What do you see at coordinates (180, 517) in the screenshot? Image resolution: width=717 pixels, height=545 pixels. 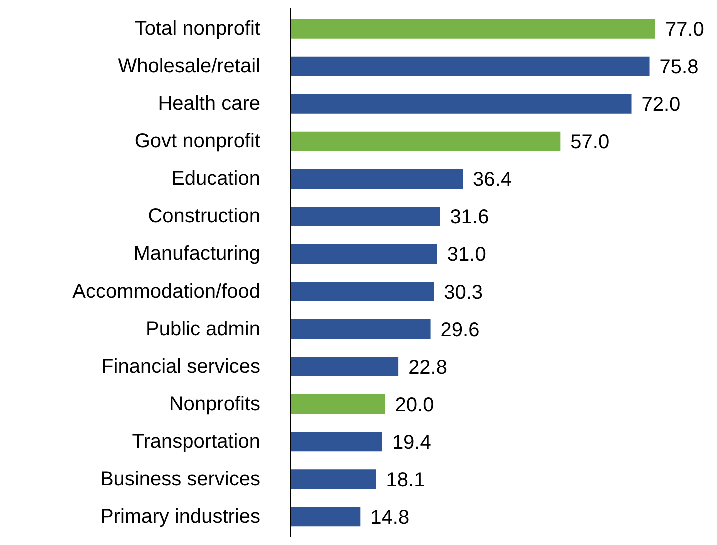 I see `y-tick-label: Primary industries` at bounding box center [180, 517].